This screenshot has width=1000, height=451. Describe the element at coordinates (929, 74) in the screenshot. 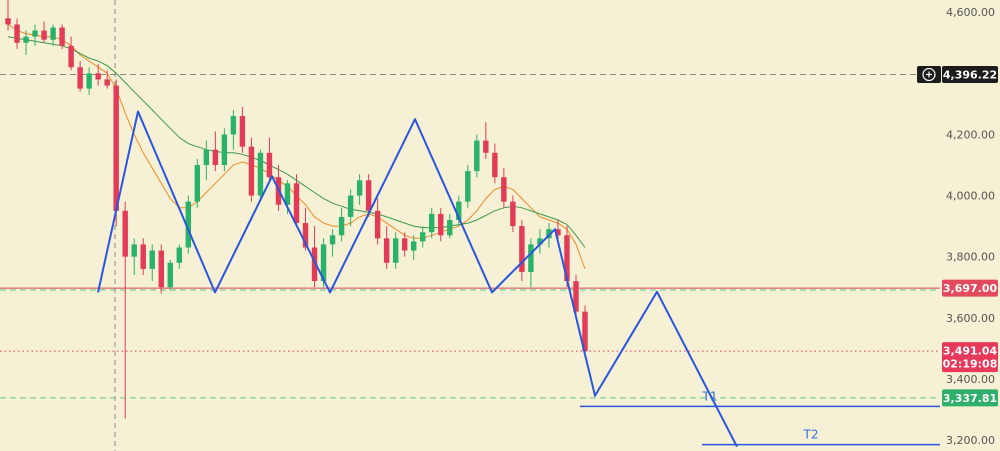

I see `crosshair-plus-icon` at that location.